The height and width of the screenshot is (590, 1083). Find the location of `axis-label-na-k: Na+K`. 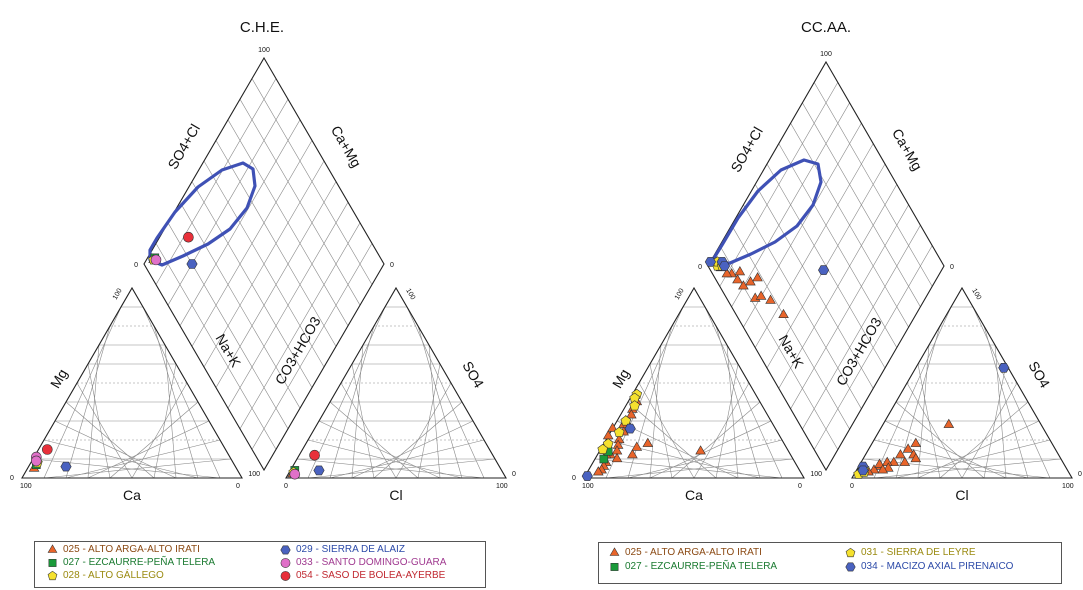

axis-label-na-k: Na+K is located at coordinates (792, 351).